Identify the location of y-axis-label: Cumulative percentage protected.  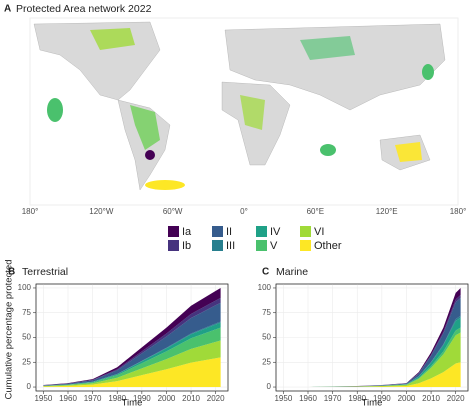
(9, 330).